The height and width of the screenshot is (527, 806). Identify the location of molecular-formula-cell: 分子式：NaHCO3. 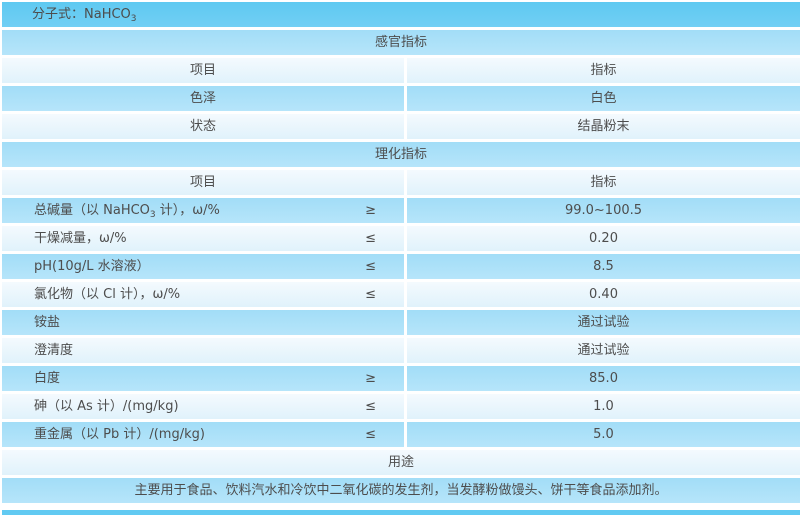
(401, 14).